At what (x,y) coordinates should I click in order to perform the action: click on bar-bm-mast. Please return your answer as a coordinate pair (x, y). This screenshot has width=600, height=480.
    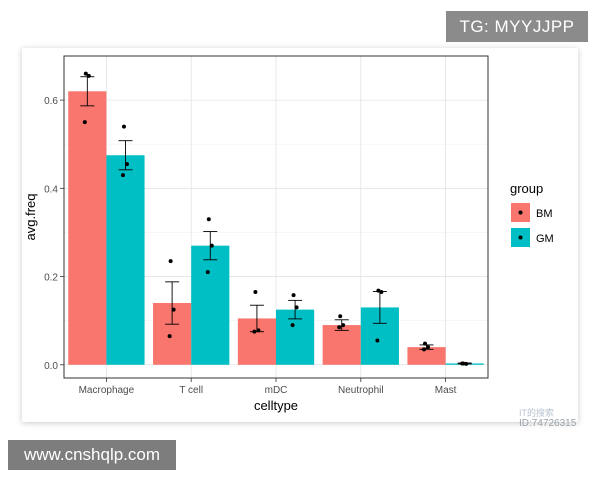
    Looking at the image, I should click on (426, 356).